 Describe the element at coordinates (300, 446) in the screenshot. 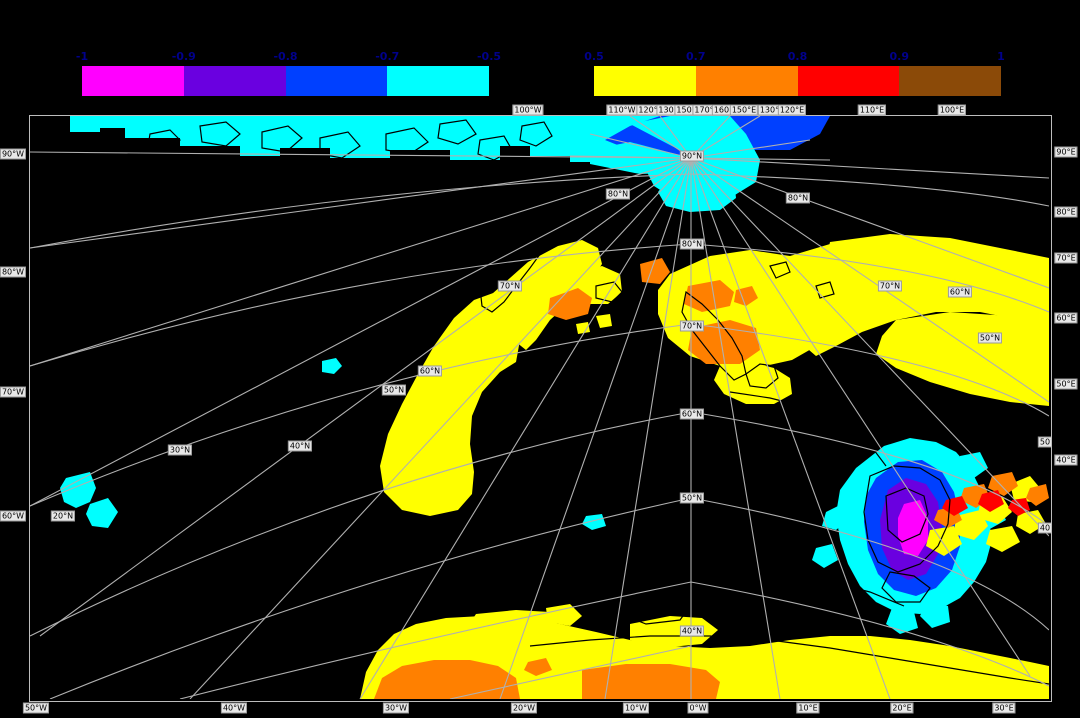

I see `interior-lat-label-14: 40°N` at that location.